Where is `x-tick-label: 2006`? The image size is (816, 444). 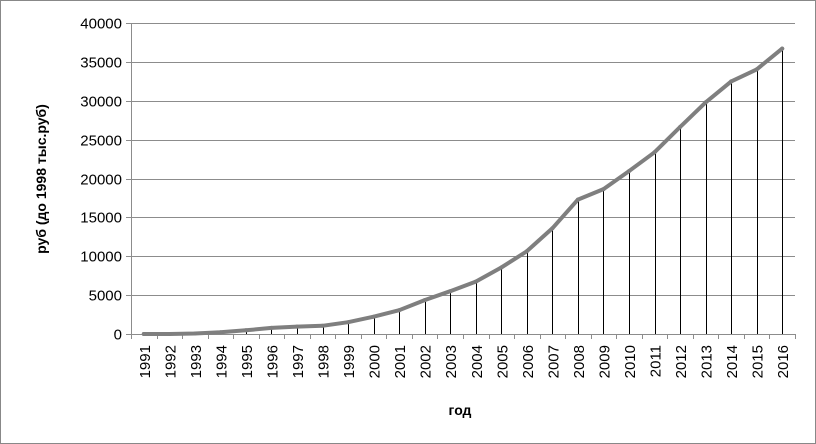 x-tick-label: 2006 is located at coordinates (528, 361).